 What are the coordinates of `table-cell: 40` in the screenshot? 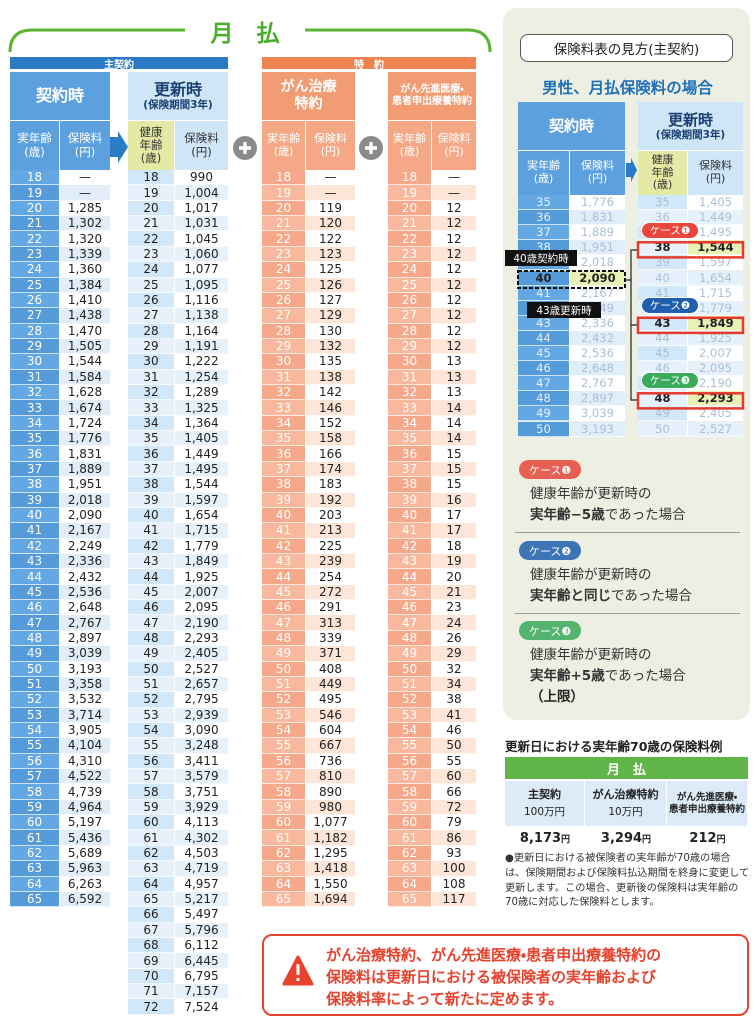 It's located at (151, 515).